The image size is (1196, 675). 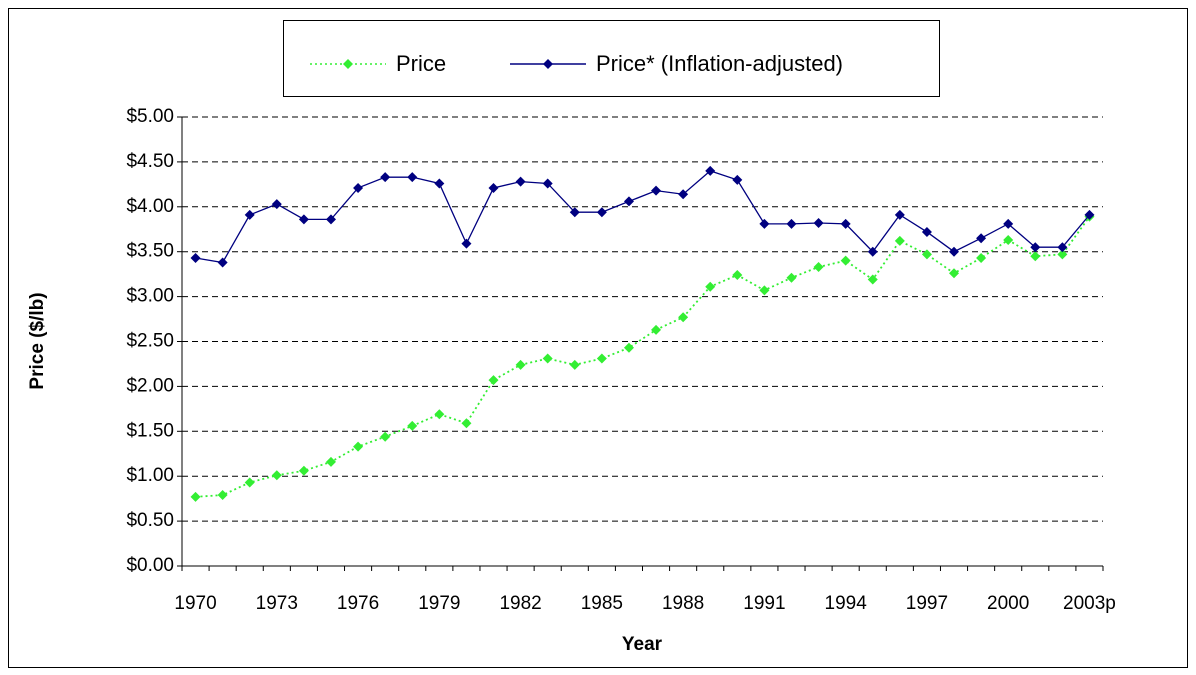 I want to click on legend-label: Price, so click(x=421, y=63).